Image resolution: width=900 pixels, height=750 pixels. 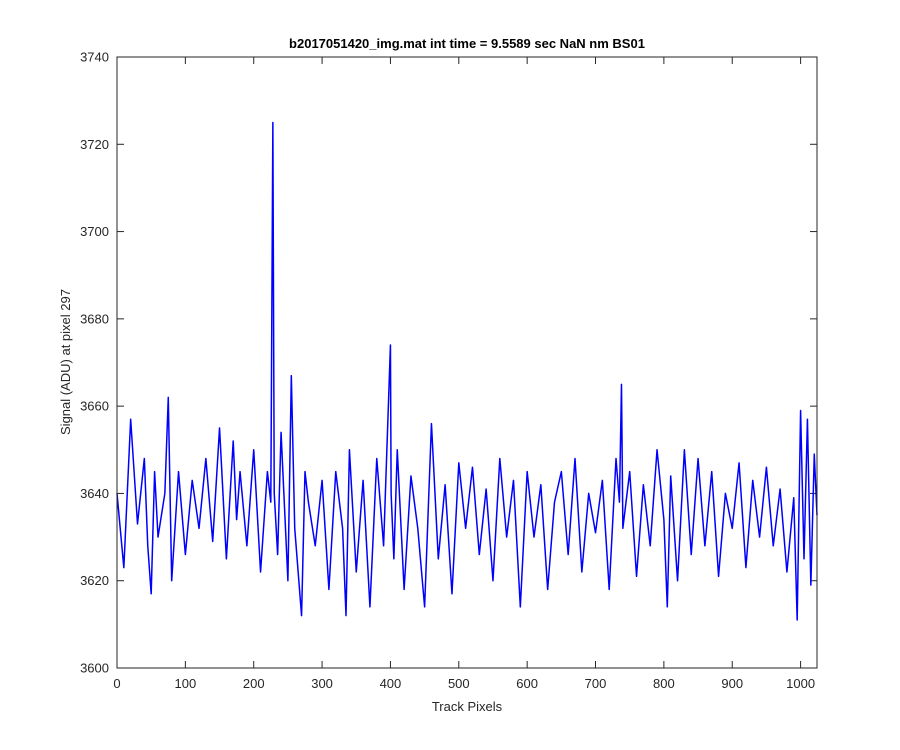 I want to click on x-tick-label: 400, so click(x=391, y=683).